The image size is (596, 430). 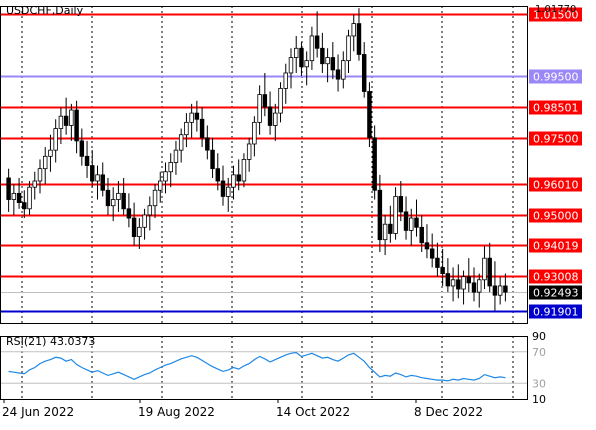 What do you see at coordinates (555, 276) in the screenshot?
I see `level-price-tag: 0.93008` at bounding box center [555, 276].